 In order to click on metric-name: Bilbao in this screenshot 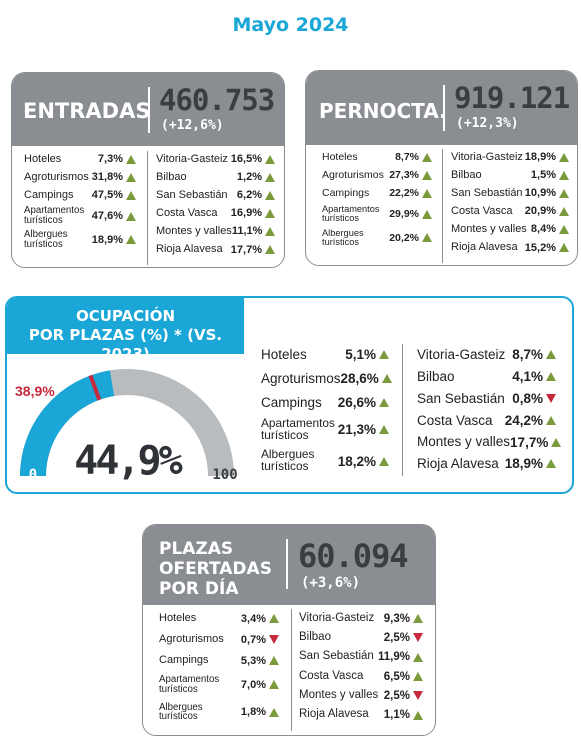, I will do `click(436, 376)`.